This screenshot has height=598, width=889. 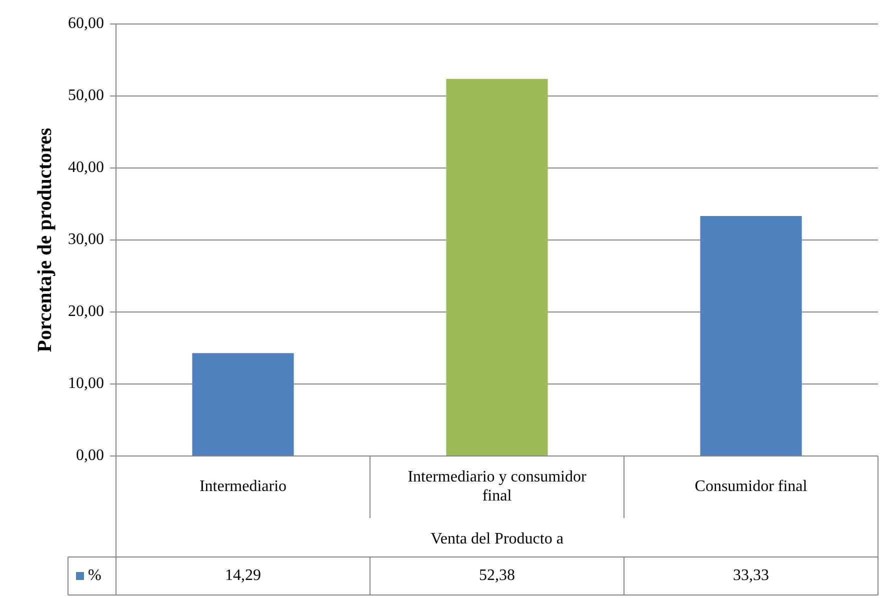 What do you see at coordinates (45, 240) in the screenshot?
I see `y-axis-title: Porcentaje de productores` at bounding box center [45, 240].